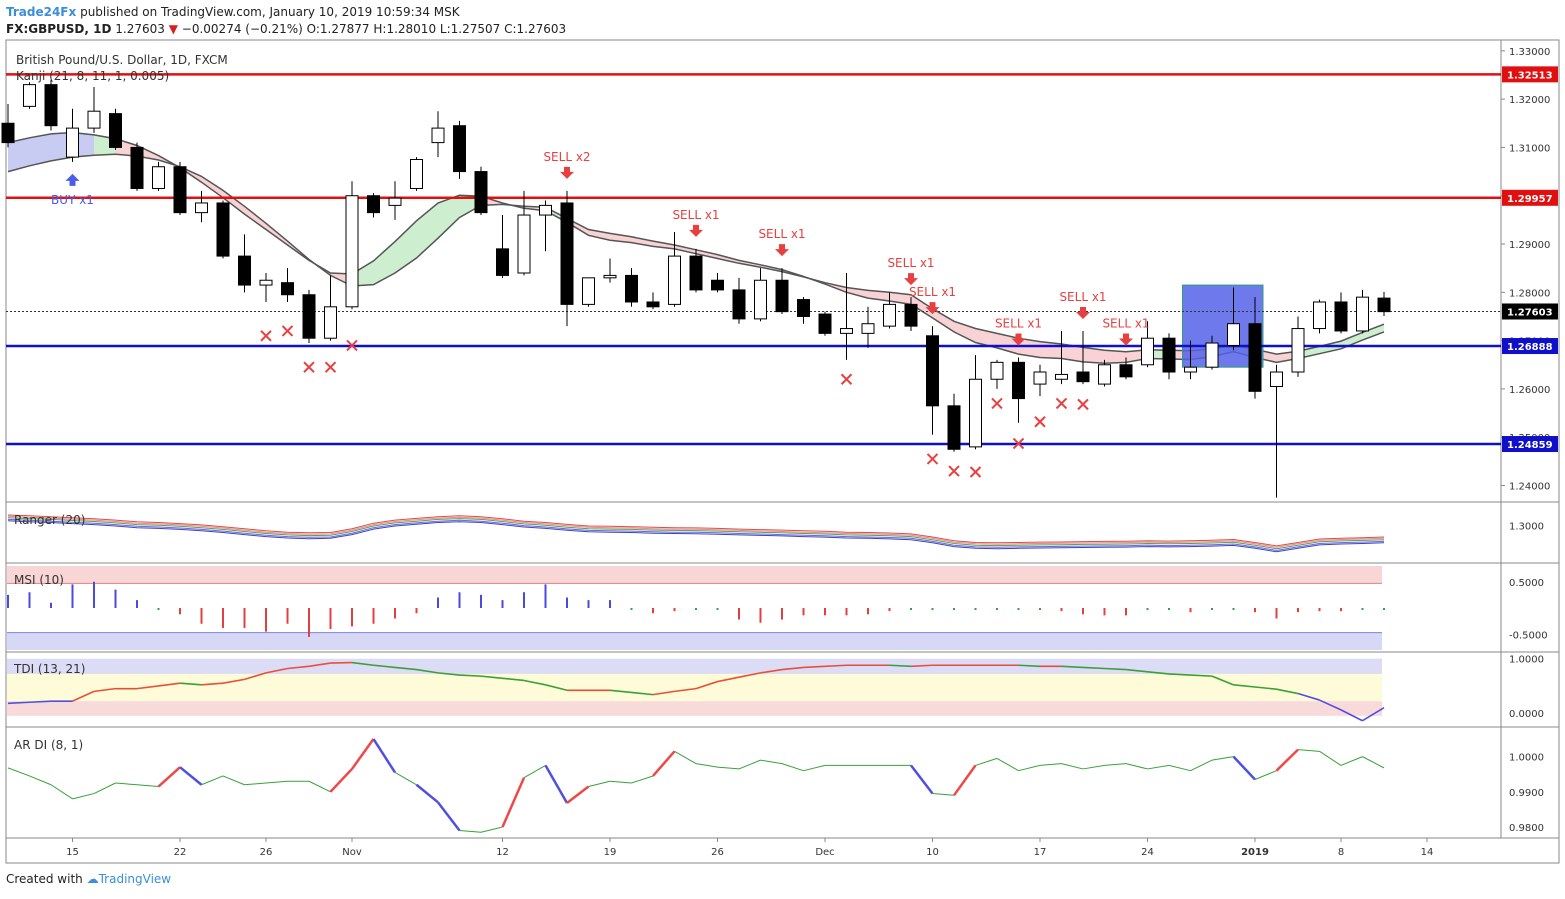 This screenshot has width=1565, height=899. I want to click on ardi-tick-label: 0.9800, so click(1526, 828).